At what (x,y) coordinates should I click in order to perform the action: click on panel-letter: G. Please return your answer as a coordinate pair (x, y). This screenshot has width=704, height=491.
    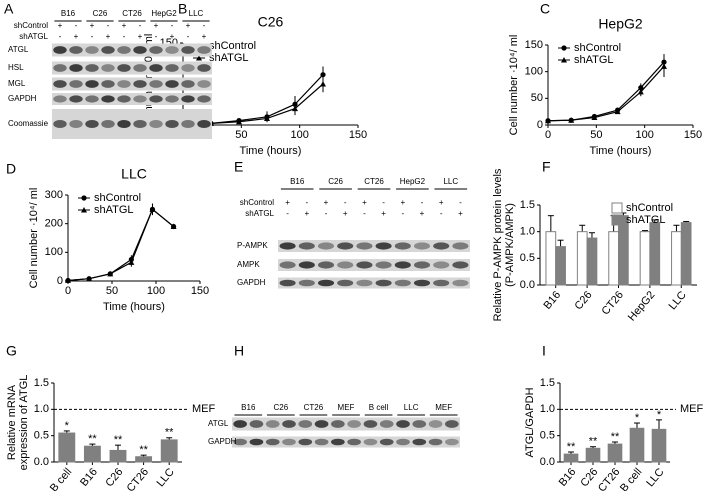
    Looking at the image, I should click on (11, 351).